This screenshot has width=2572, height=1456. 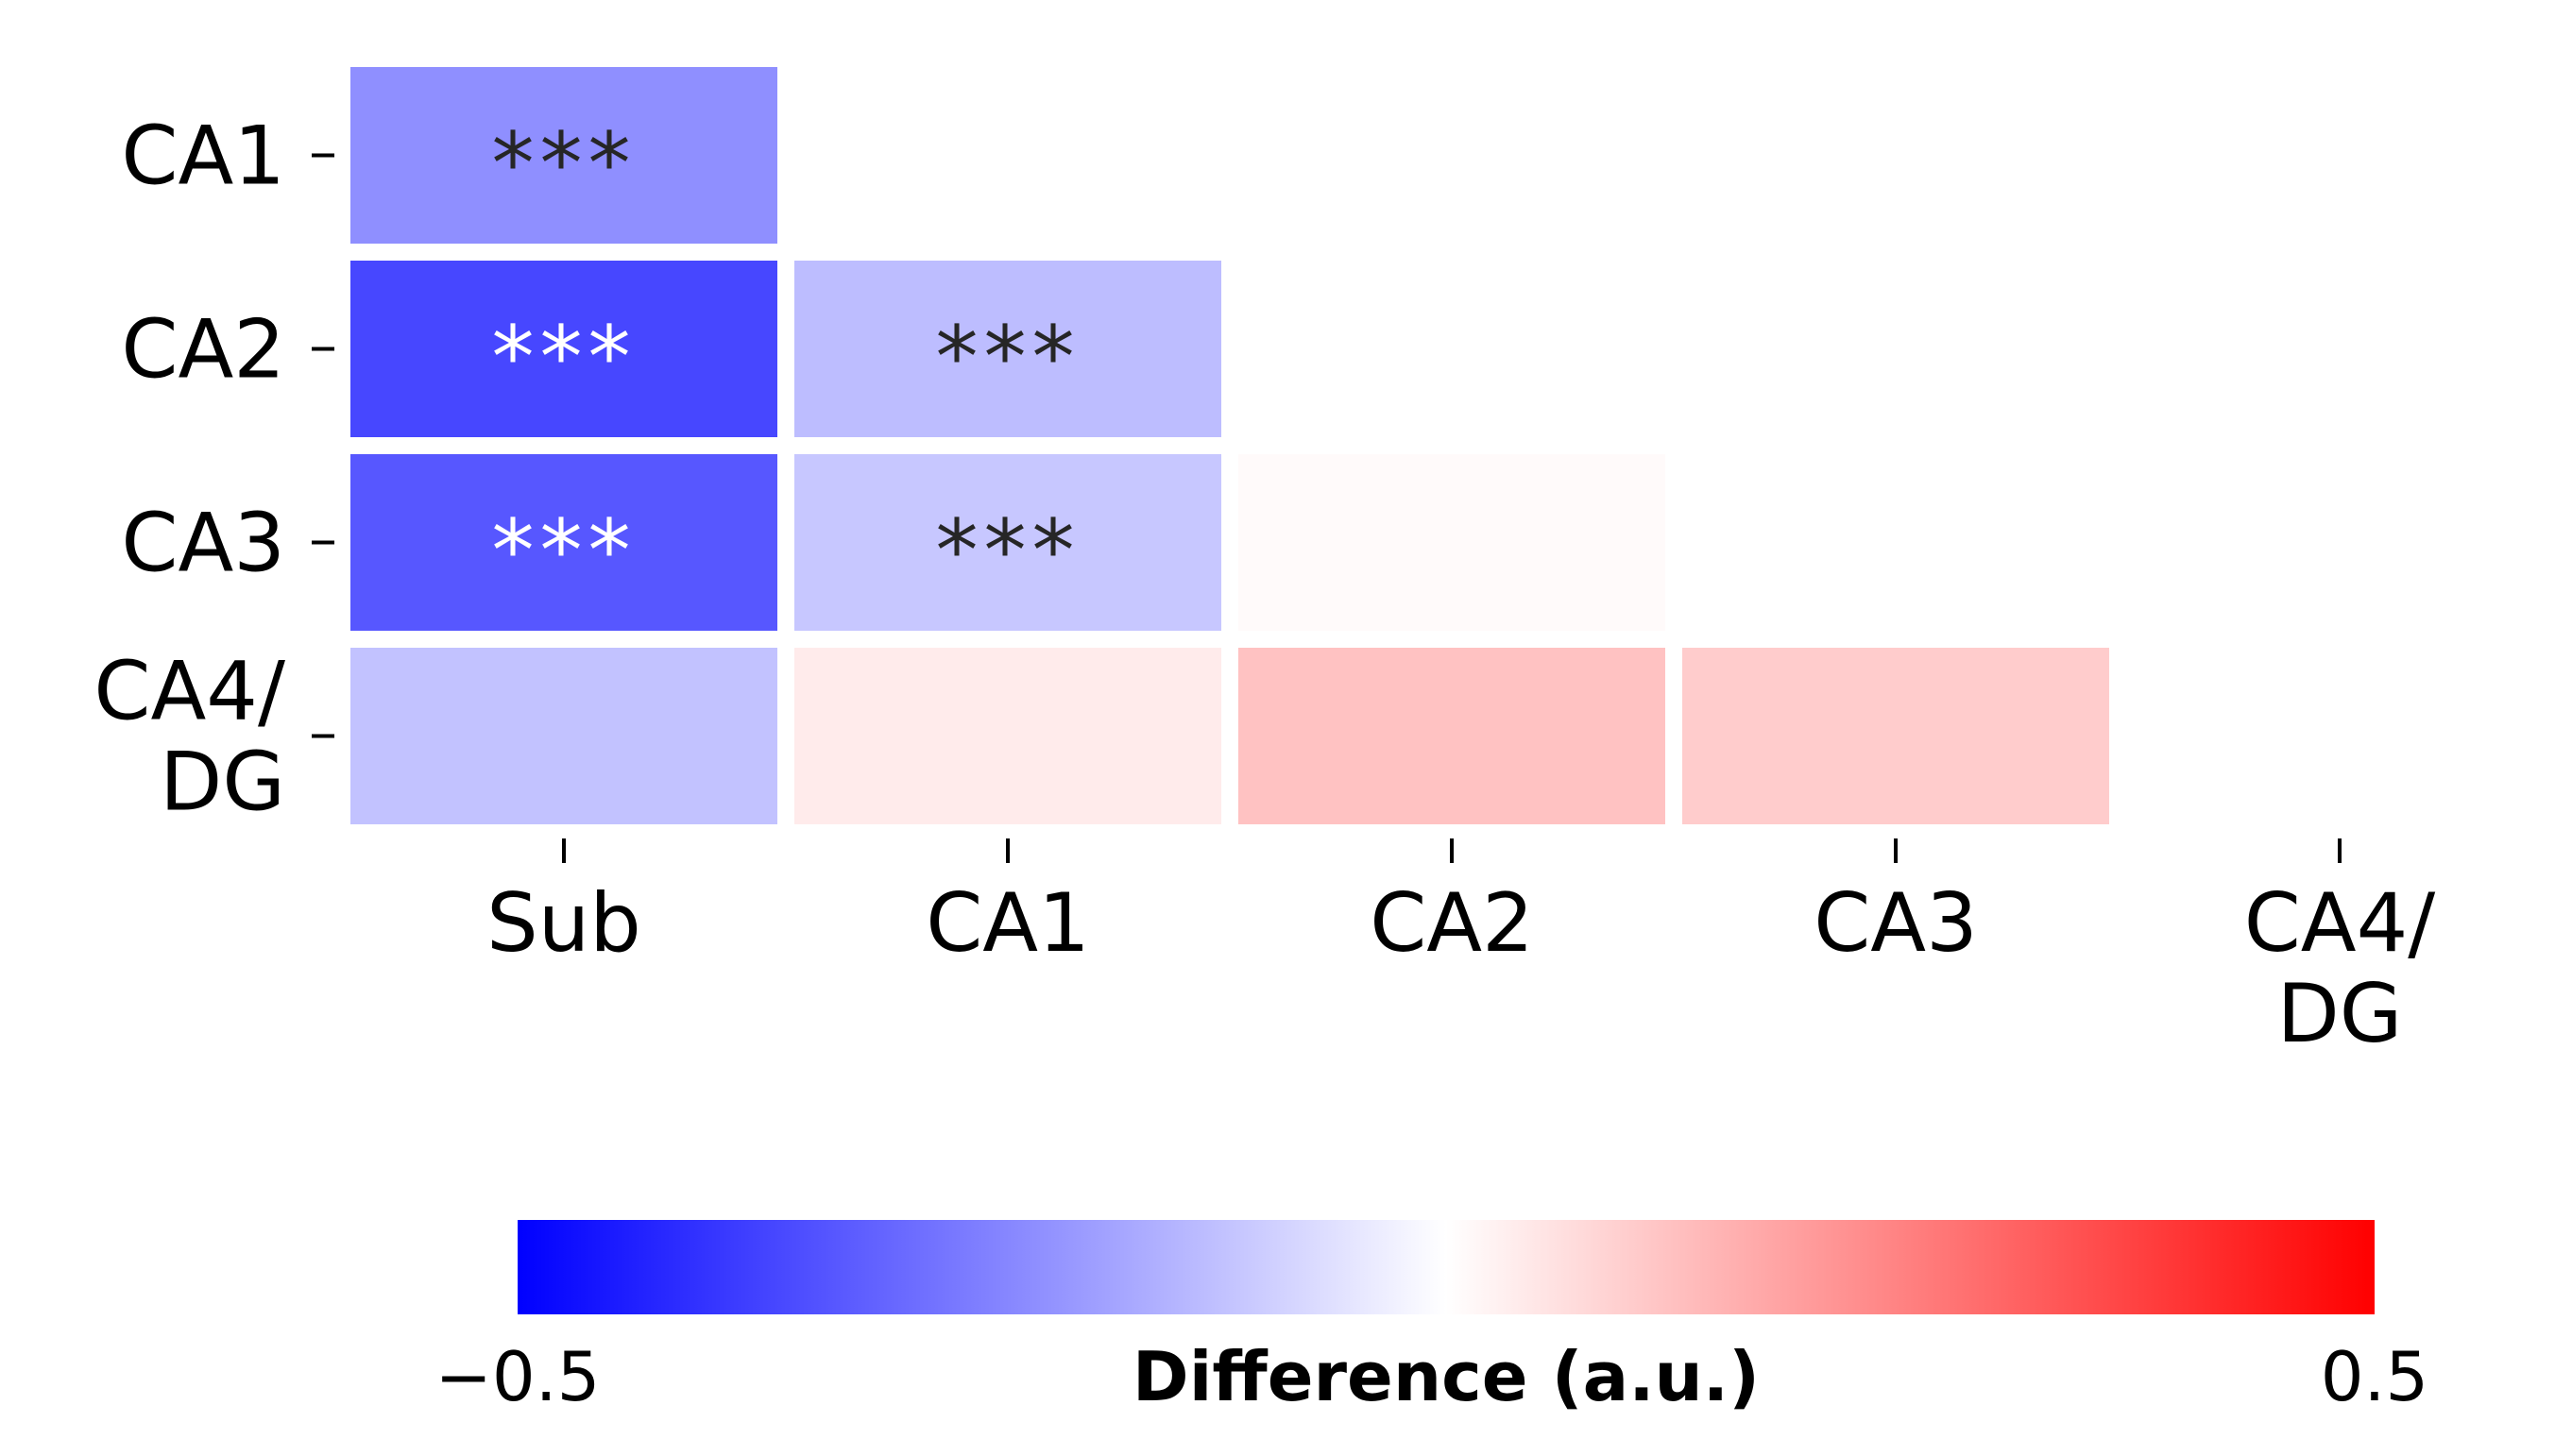 I want to click on colorbar-min-label: −0.5, so click(x=518, y=1376).